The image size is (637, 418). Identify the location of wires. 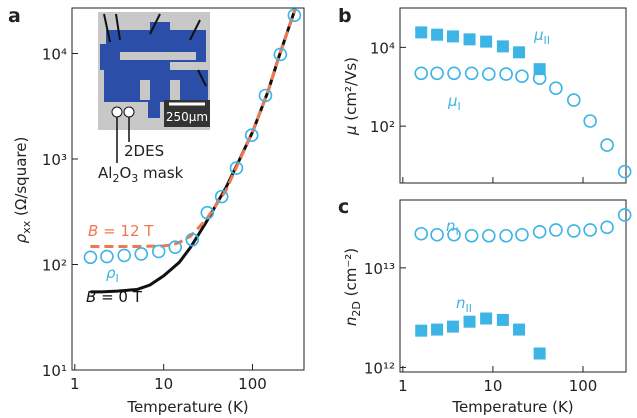
(155, 50).